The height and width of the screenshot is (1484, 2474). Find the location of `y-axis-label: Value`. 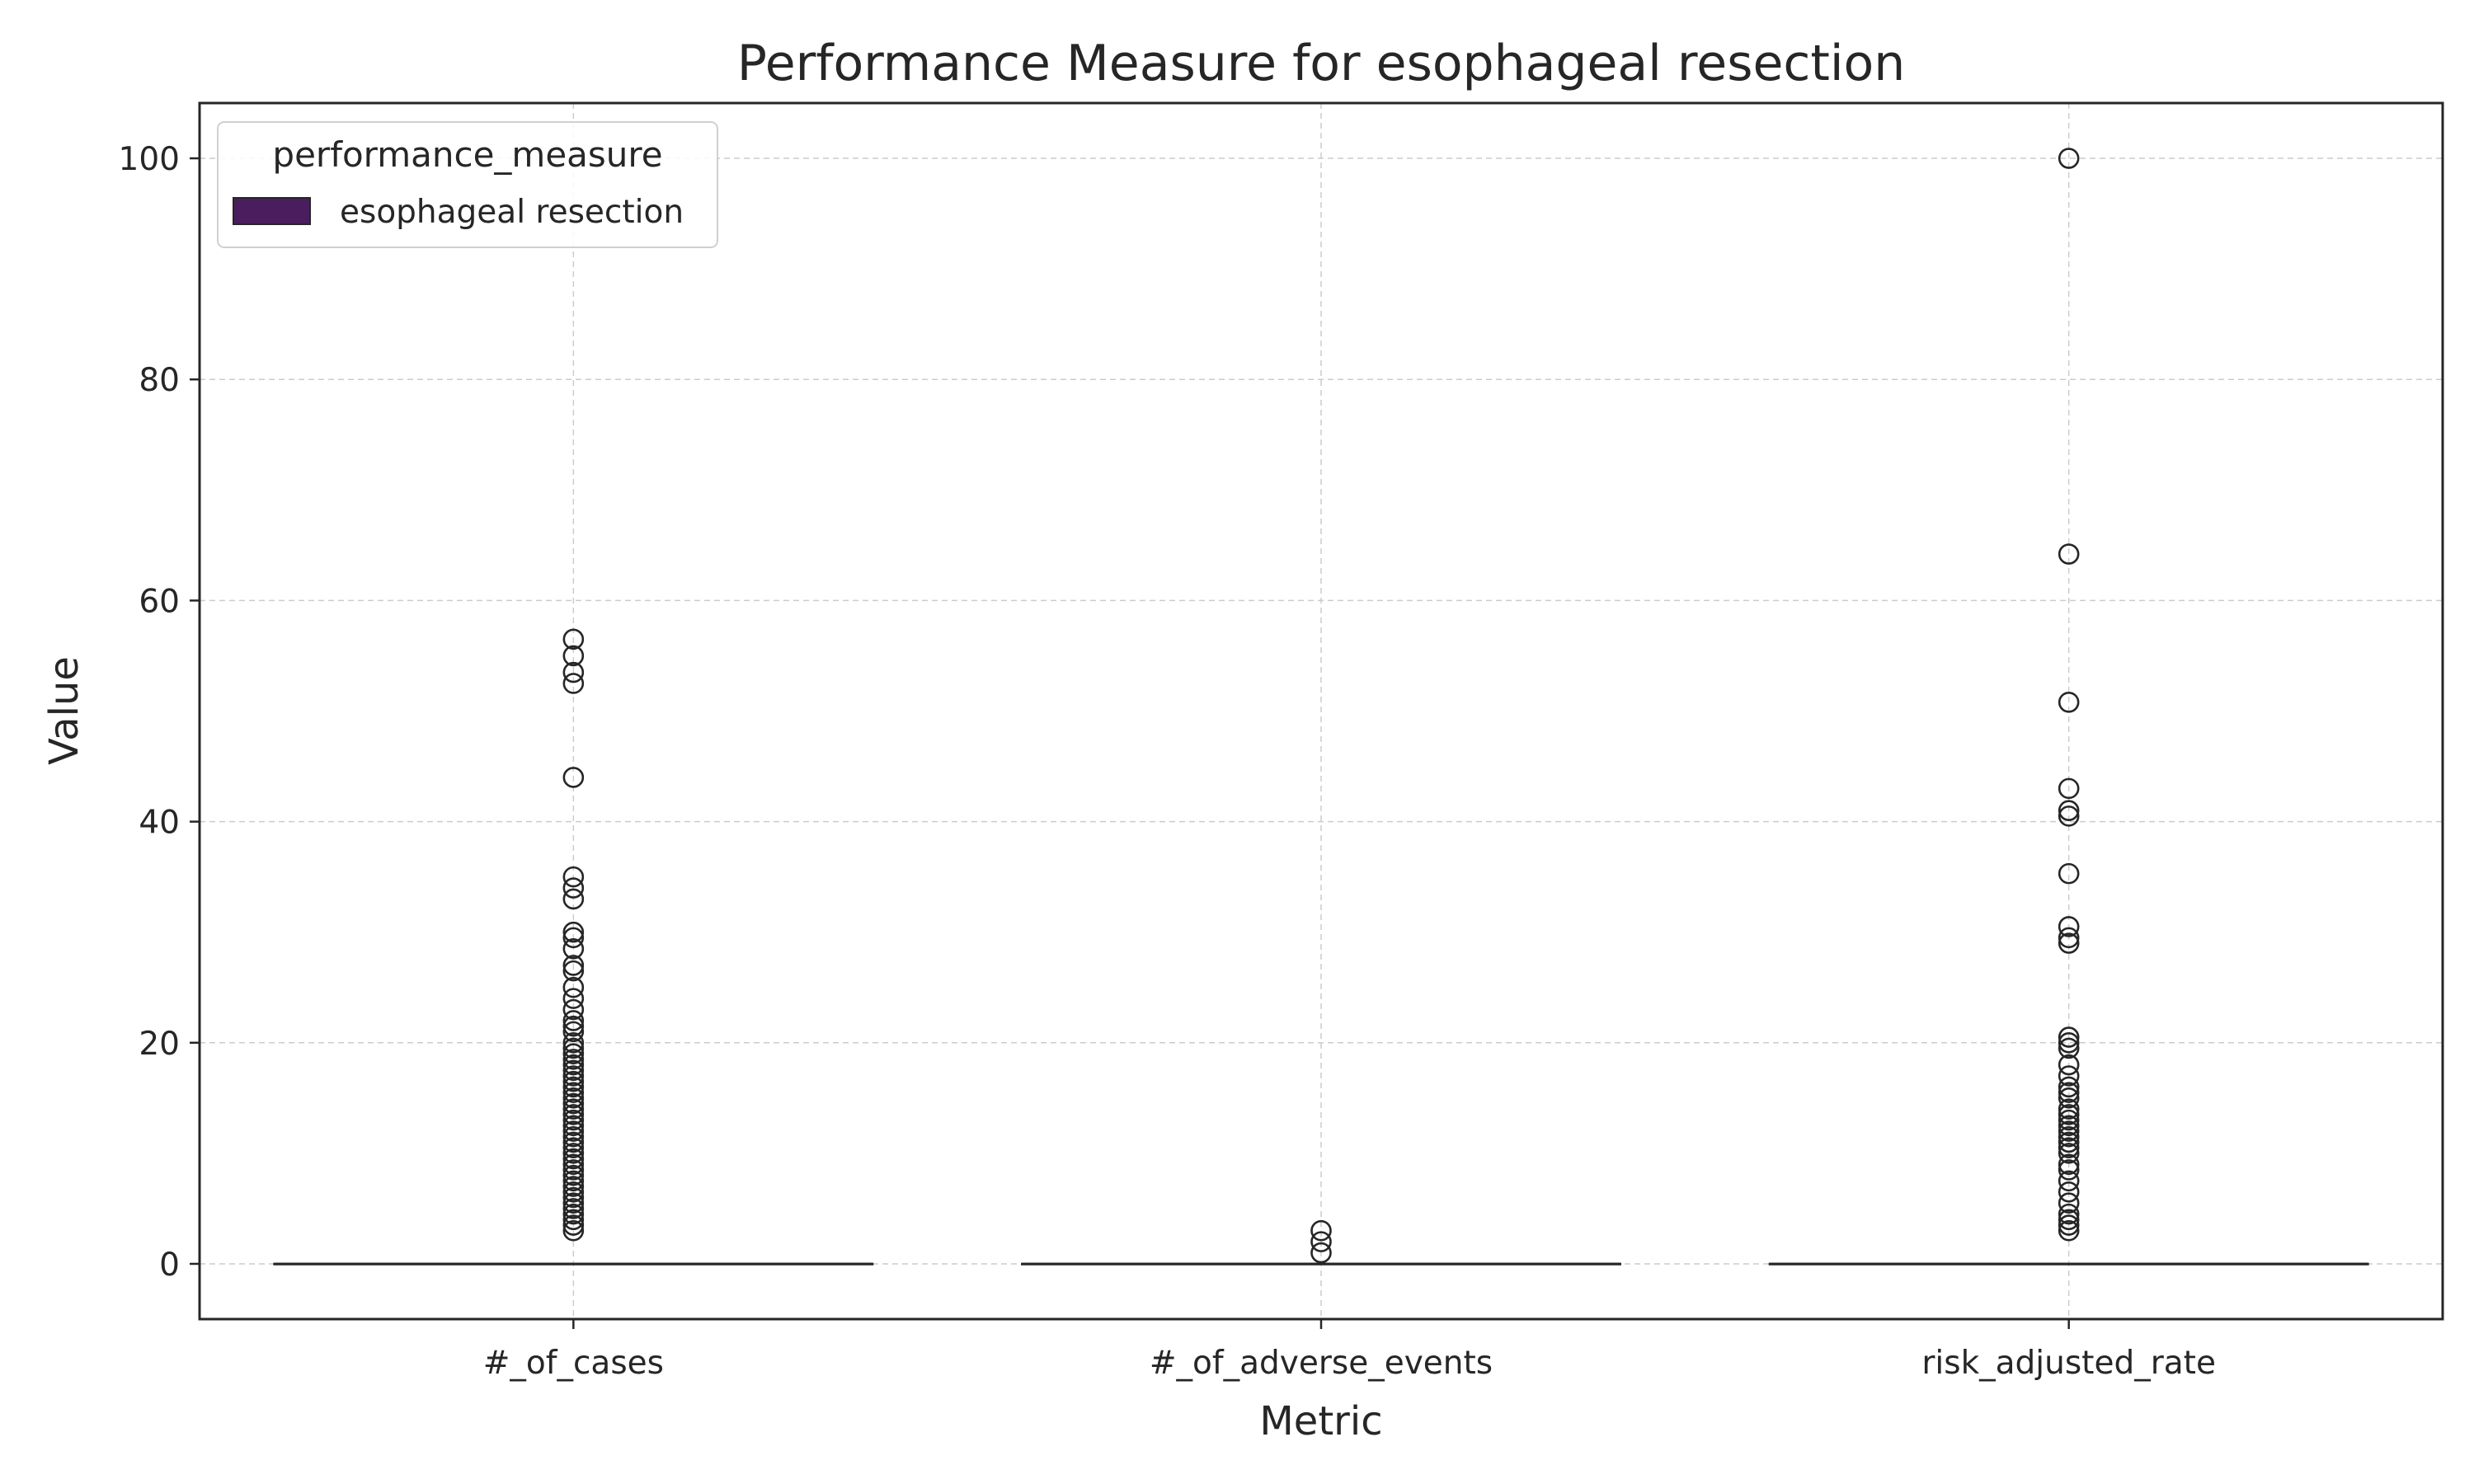

y-axis-label: Value is located at coordinates (64, 710).